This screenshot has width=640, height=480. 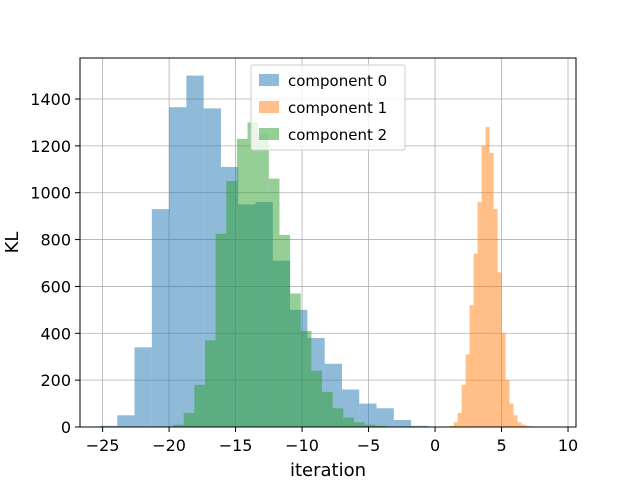 I want to click on x-tick-label: 0, so click(x=435, y=445).